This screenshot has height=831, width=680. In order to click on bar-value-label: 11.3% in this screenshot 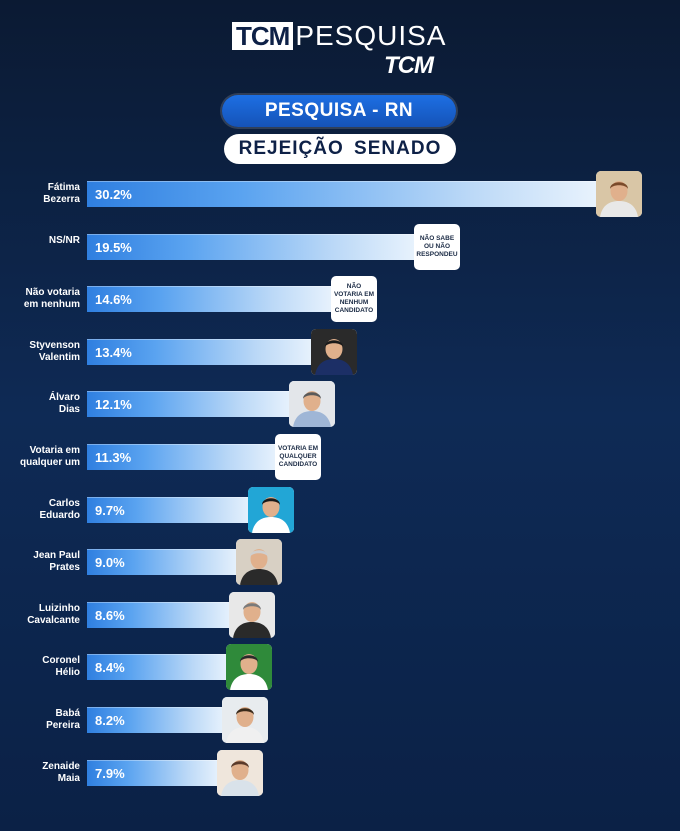, I will do `click(113, 457)`.